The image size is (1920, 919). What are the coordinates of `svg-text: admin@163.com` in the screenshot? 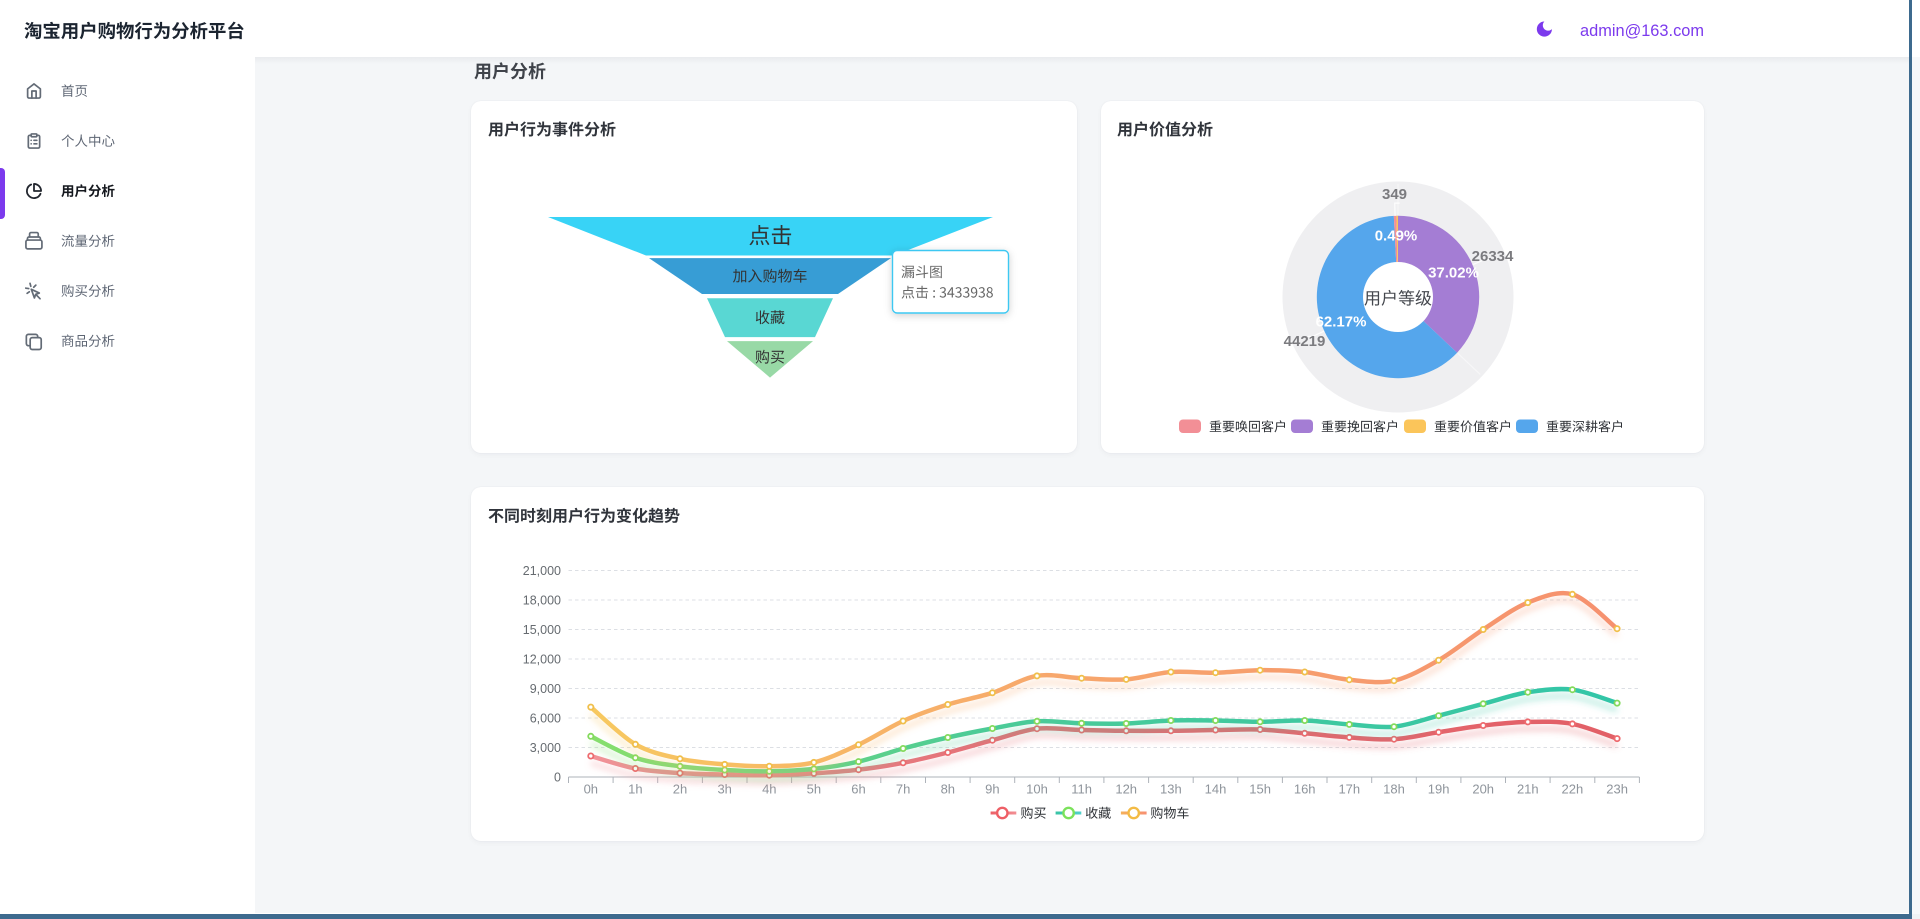 It's located at (1642, 30).